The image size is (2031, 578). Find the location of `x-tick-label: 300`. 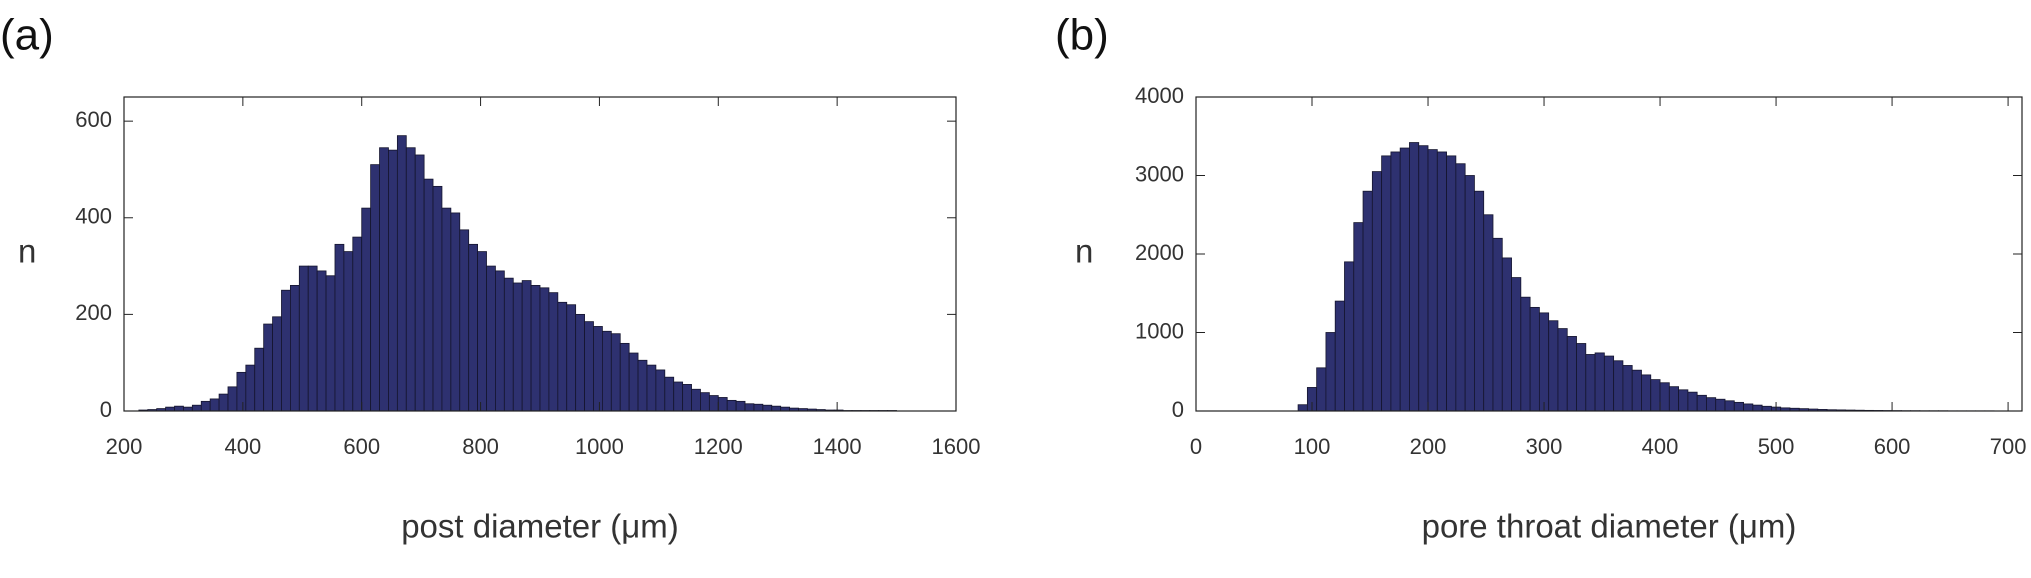

x-tick-label: 300 is located at coordinates (1544, 446).